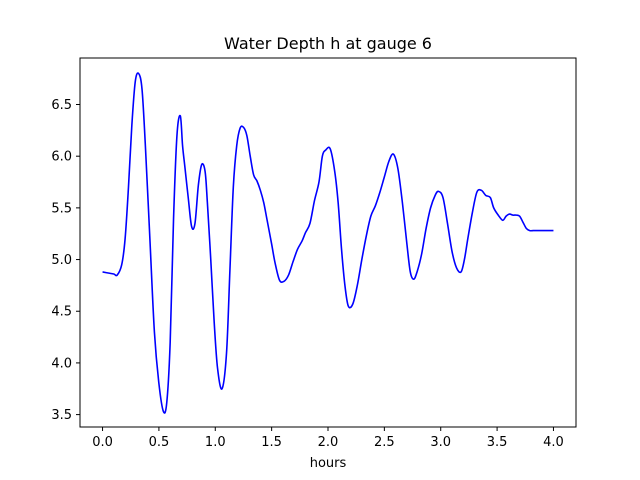 Image resolution: width=640 pixels, height=480 pixels. I want to click on x-tick-label: 3.5, so click(497, 442).